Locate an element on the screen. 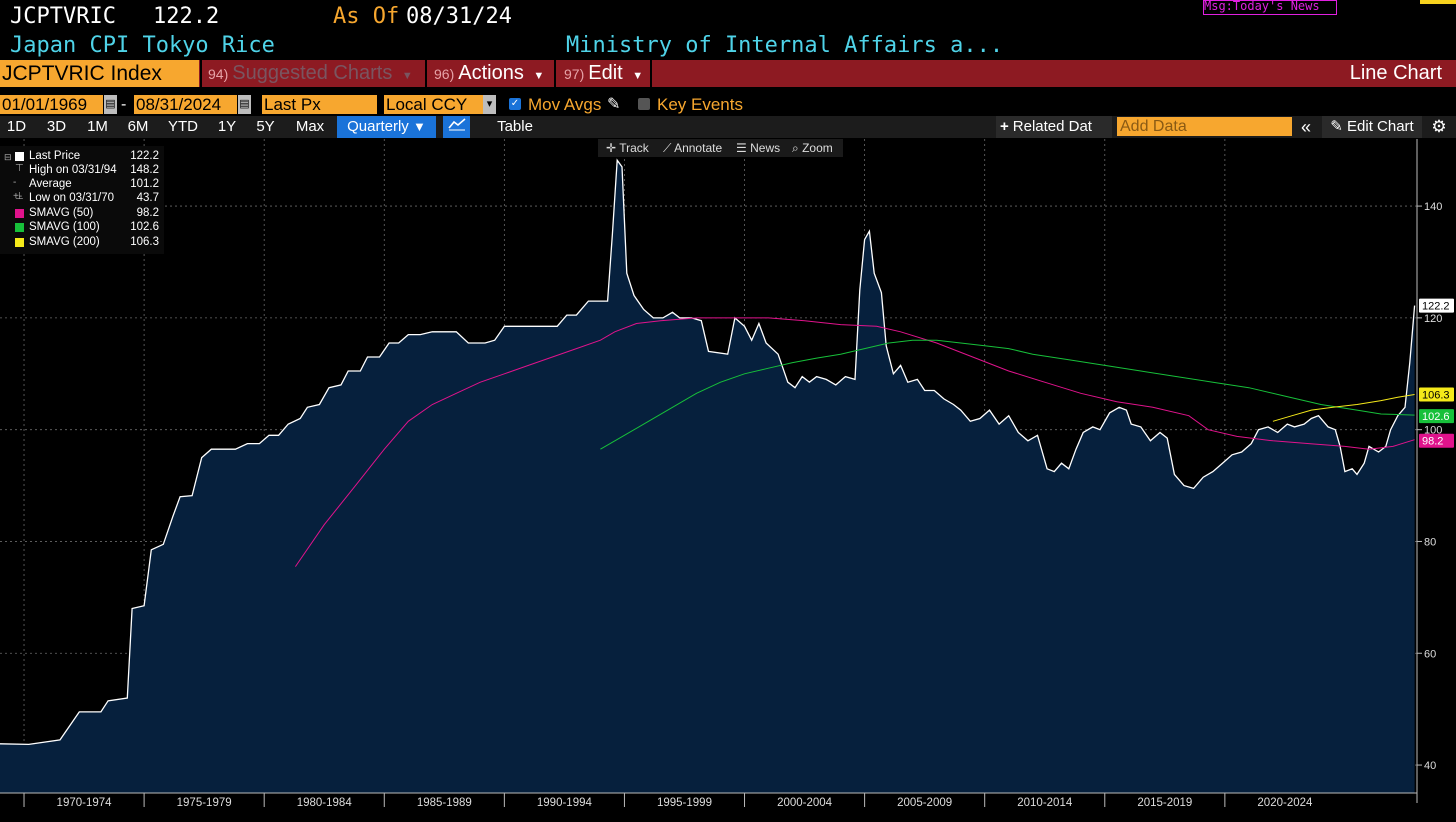 This screenshot has width=1456, height=822. y-tick-label: 140 is located at coordinates (1433, 207).